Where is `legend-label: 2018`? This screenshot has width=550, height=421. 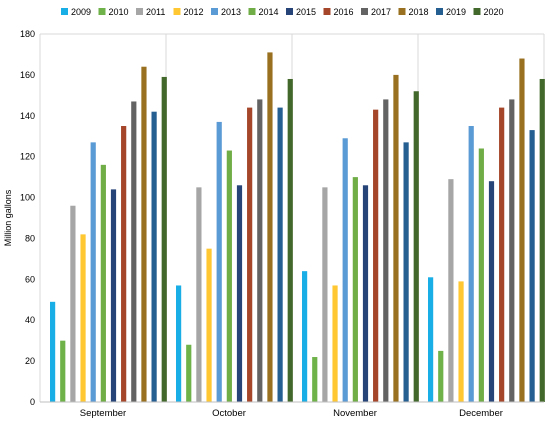
legend-label: 2018 is located at coordinates (419, 12).